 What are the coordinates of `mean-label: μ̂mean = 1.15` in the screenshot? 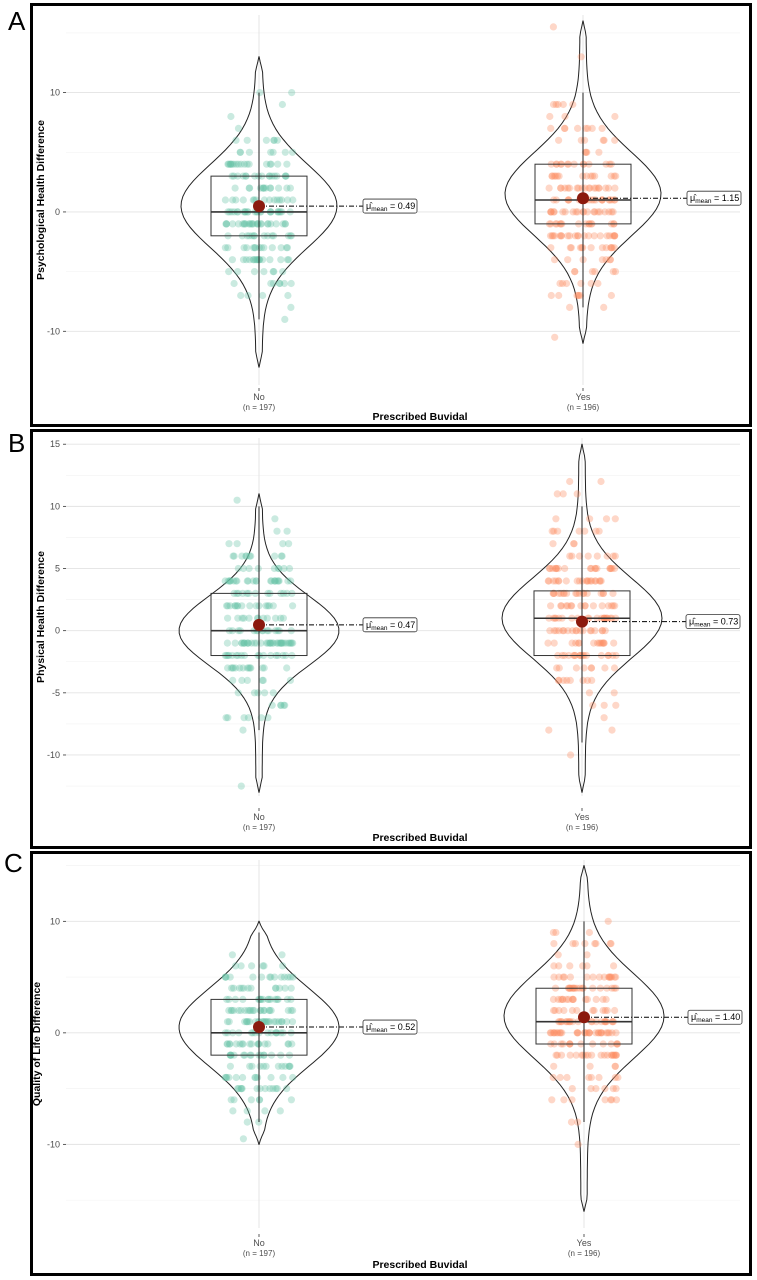 It's located at (714, 199).